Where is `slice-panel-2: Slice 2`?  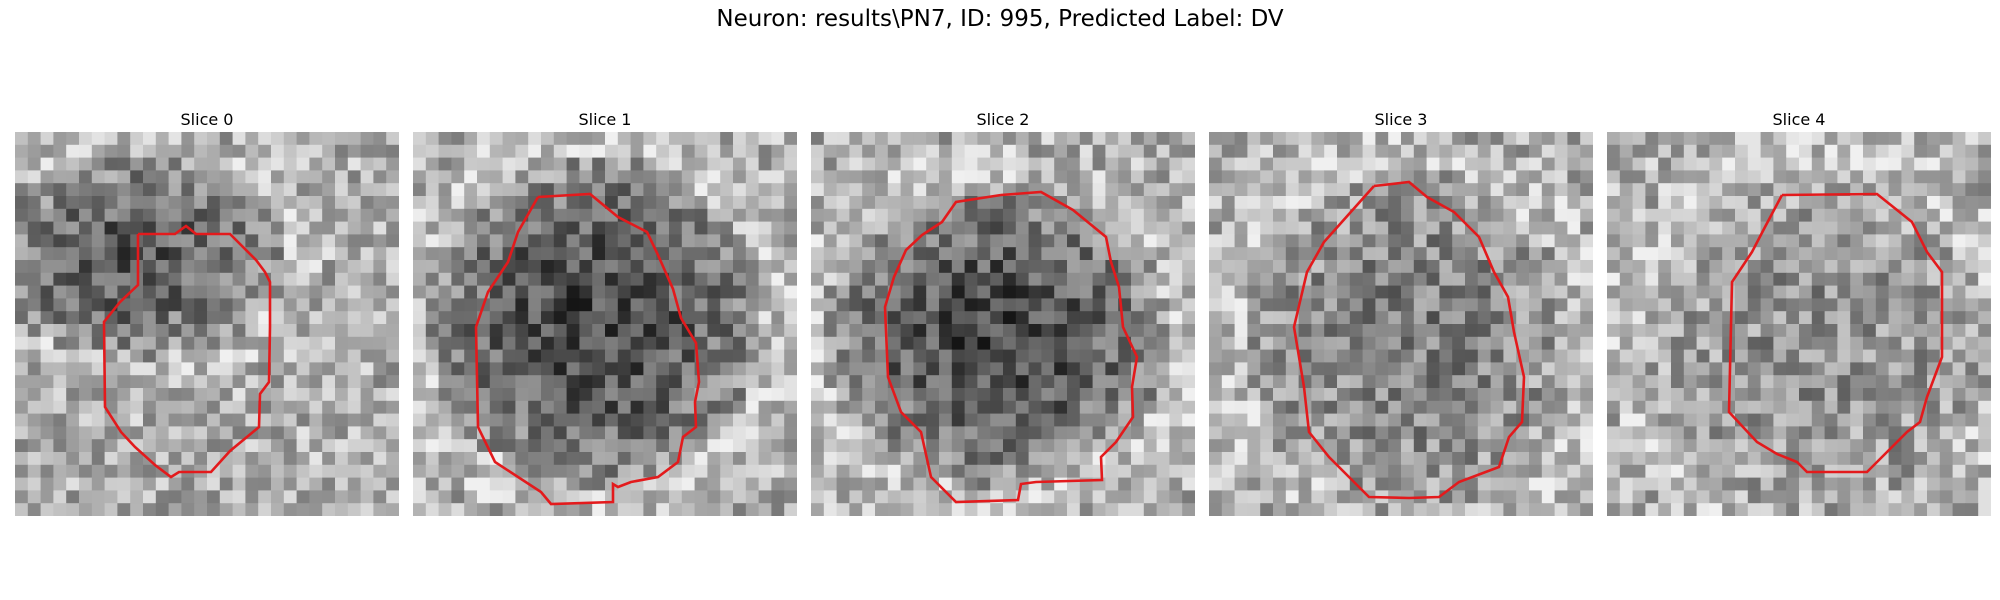
slice-panel-2: Slice 2 is located at coordinates (1003, 312).